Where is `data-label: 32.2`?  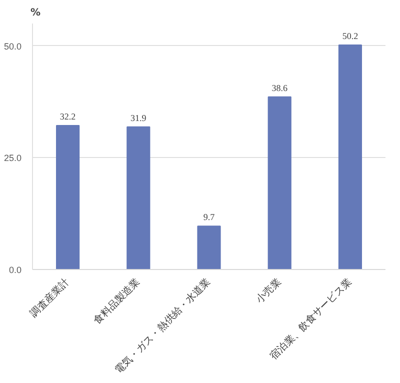 data-label: 32.2 is located at coordinates (68, 116).